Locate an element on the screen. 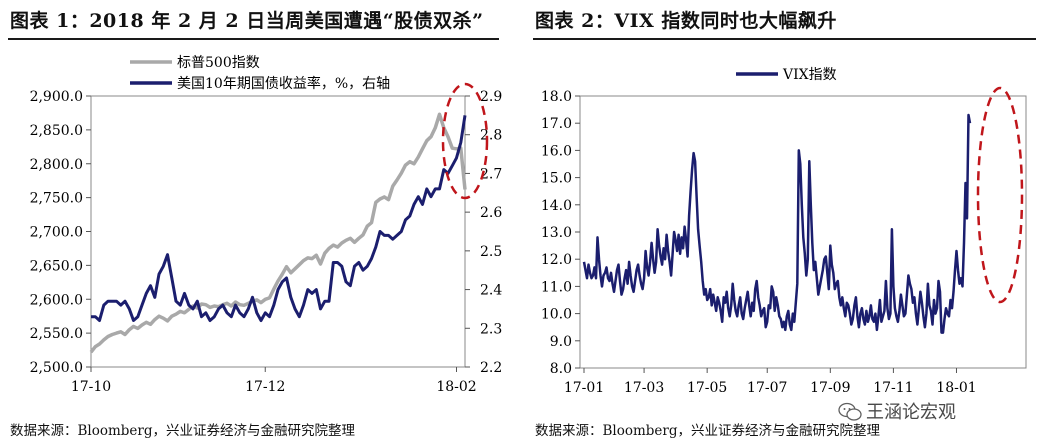 The width and height of the screenshot is (1043, 442). chart2-y-tick-label: 14.0 is located at coordinates (556, 206).